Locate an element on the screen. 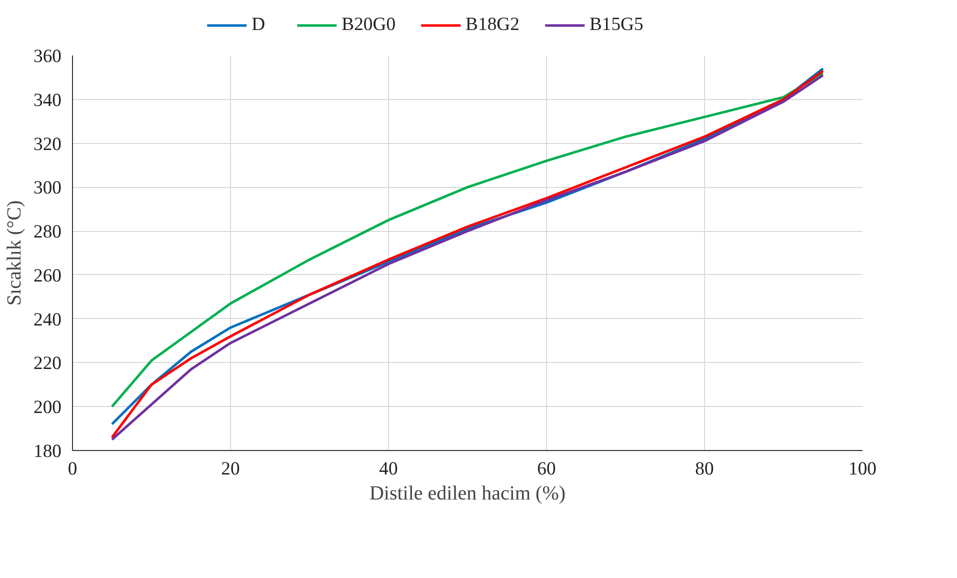 The image size is (957, 578). x-axis-title: Distile edilen hacim (%) is located at coordinates (467, 493).